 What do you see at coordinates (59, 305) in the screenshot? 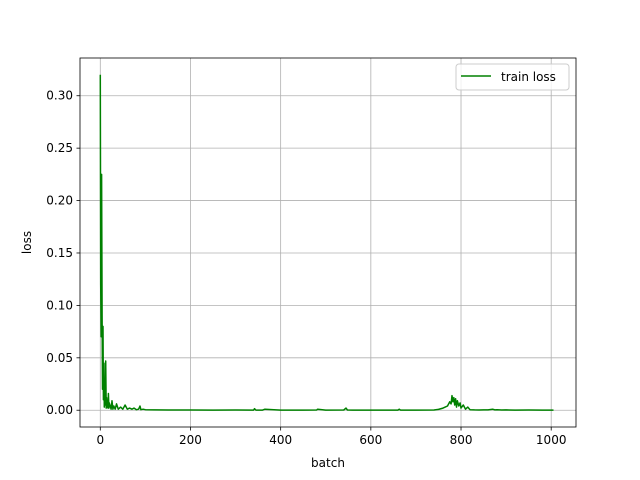
I see `y-tick-label: 0.10` at bounding box center [59, 305].